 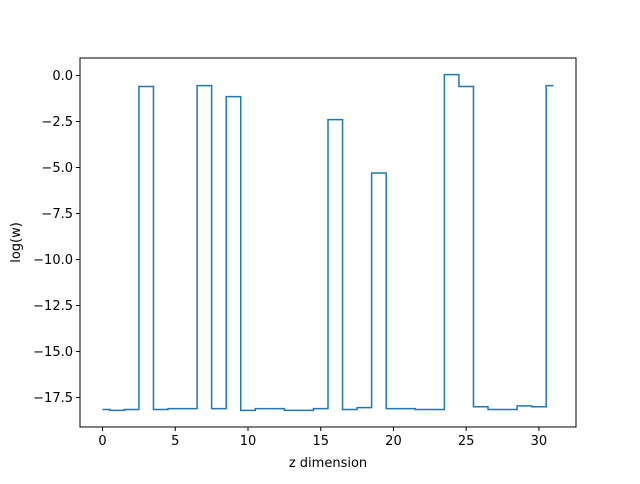 What do you see at coordinates (175, 441) in the screenshot?
I see `x-tick-label: 5` at bounding box center [175, 441].